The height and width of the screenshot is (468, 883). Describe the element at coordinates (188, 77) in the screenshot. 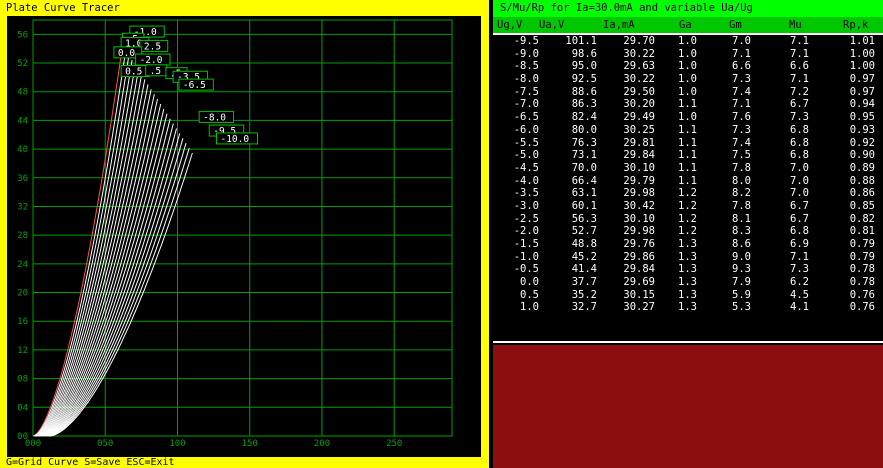

I see `curve-label: -3.5` at that location.